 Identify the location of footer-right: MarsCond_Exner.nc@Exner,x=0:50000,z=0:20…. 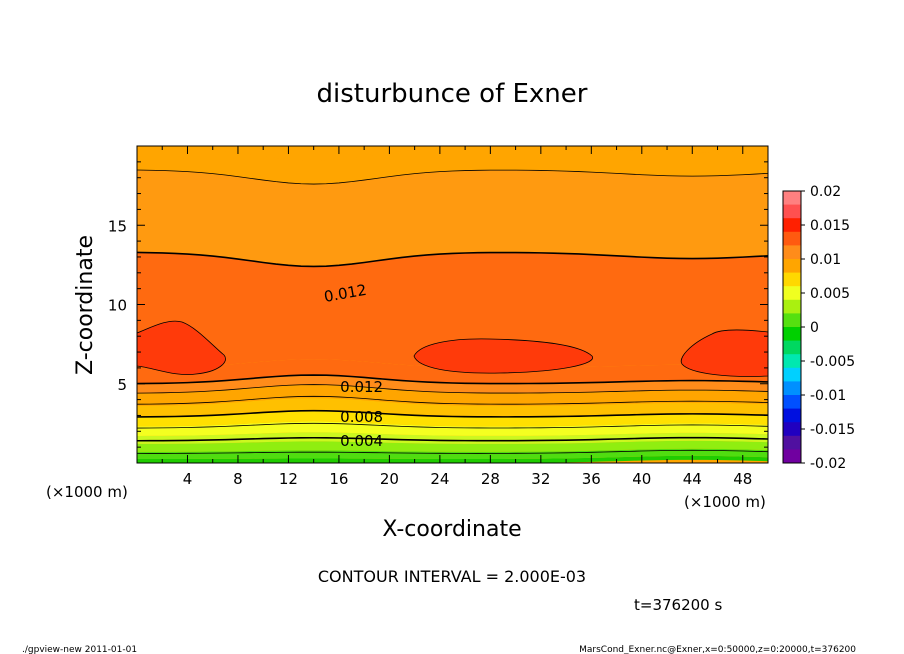
(717, 649).